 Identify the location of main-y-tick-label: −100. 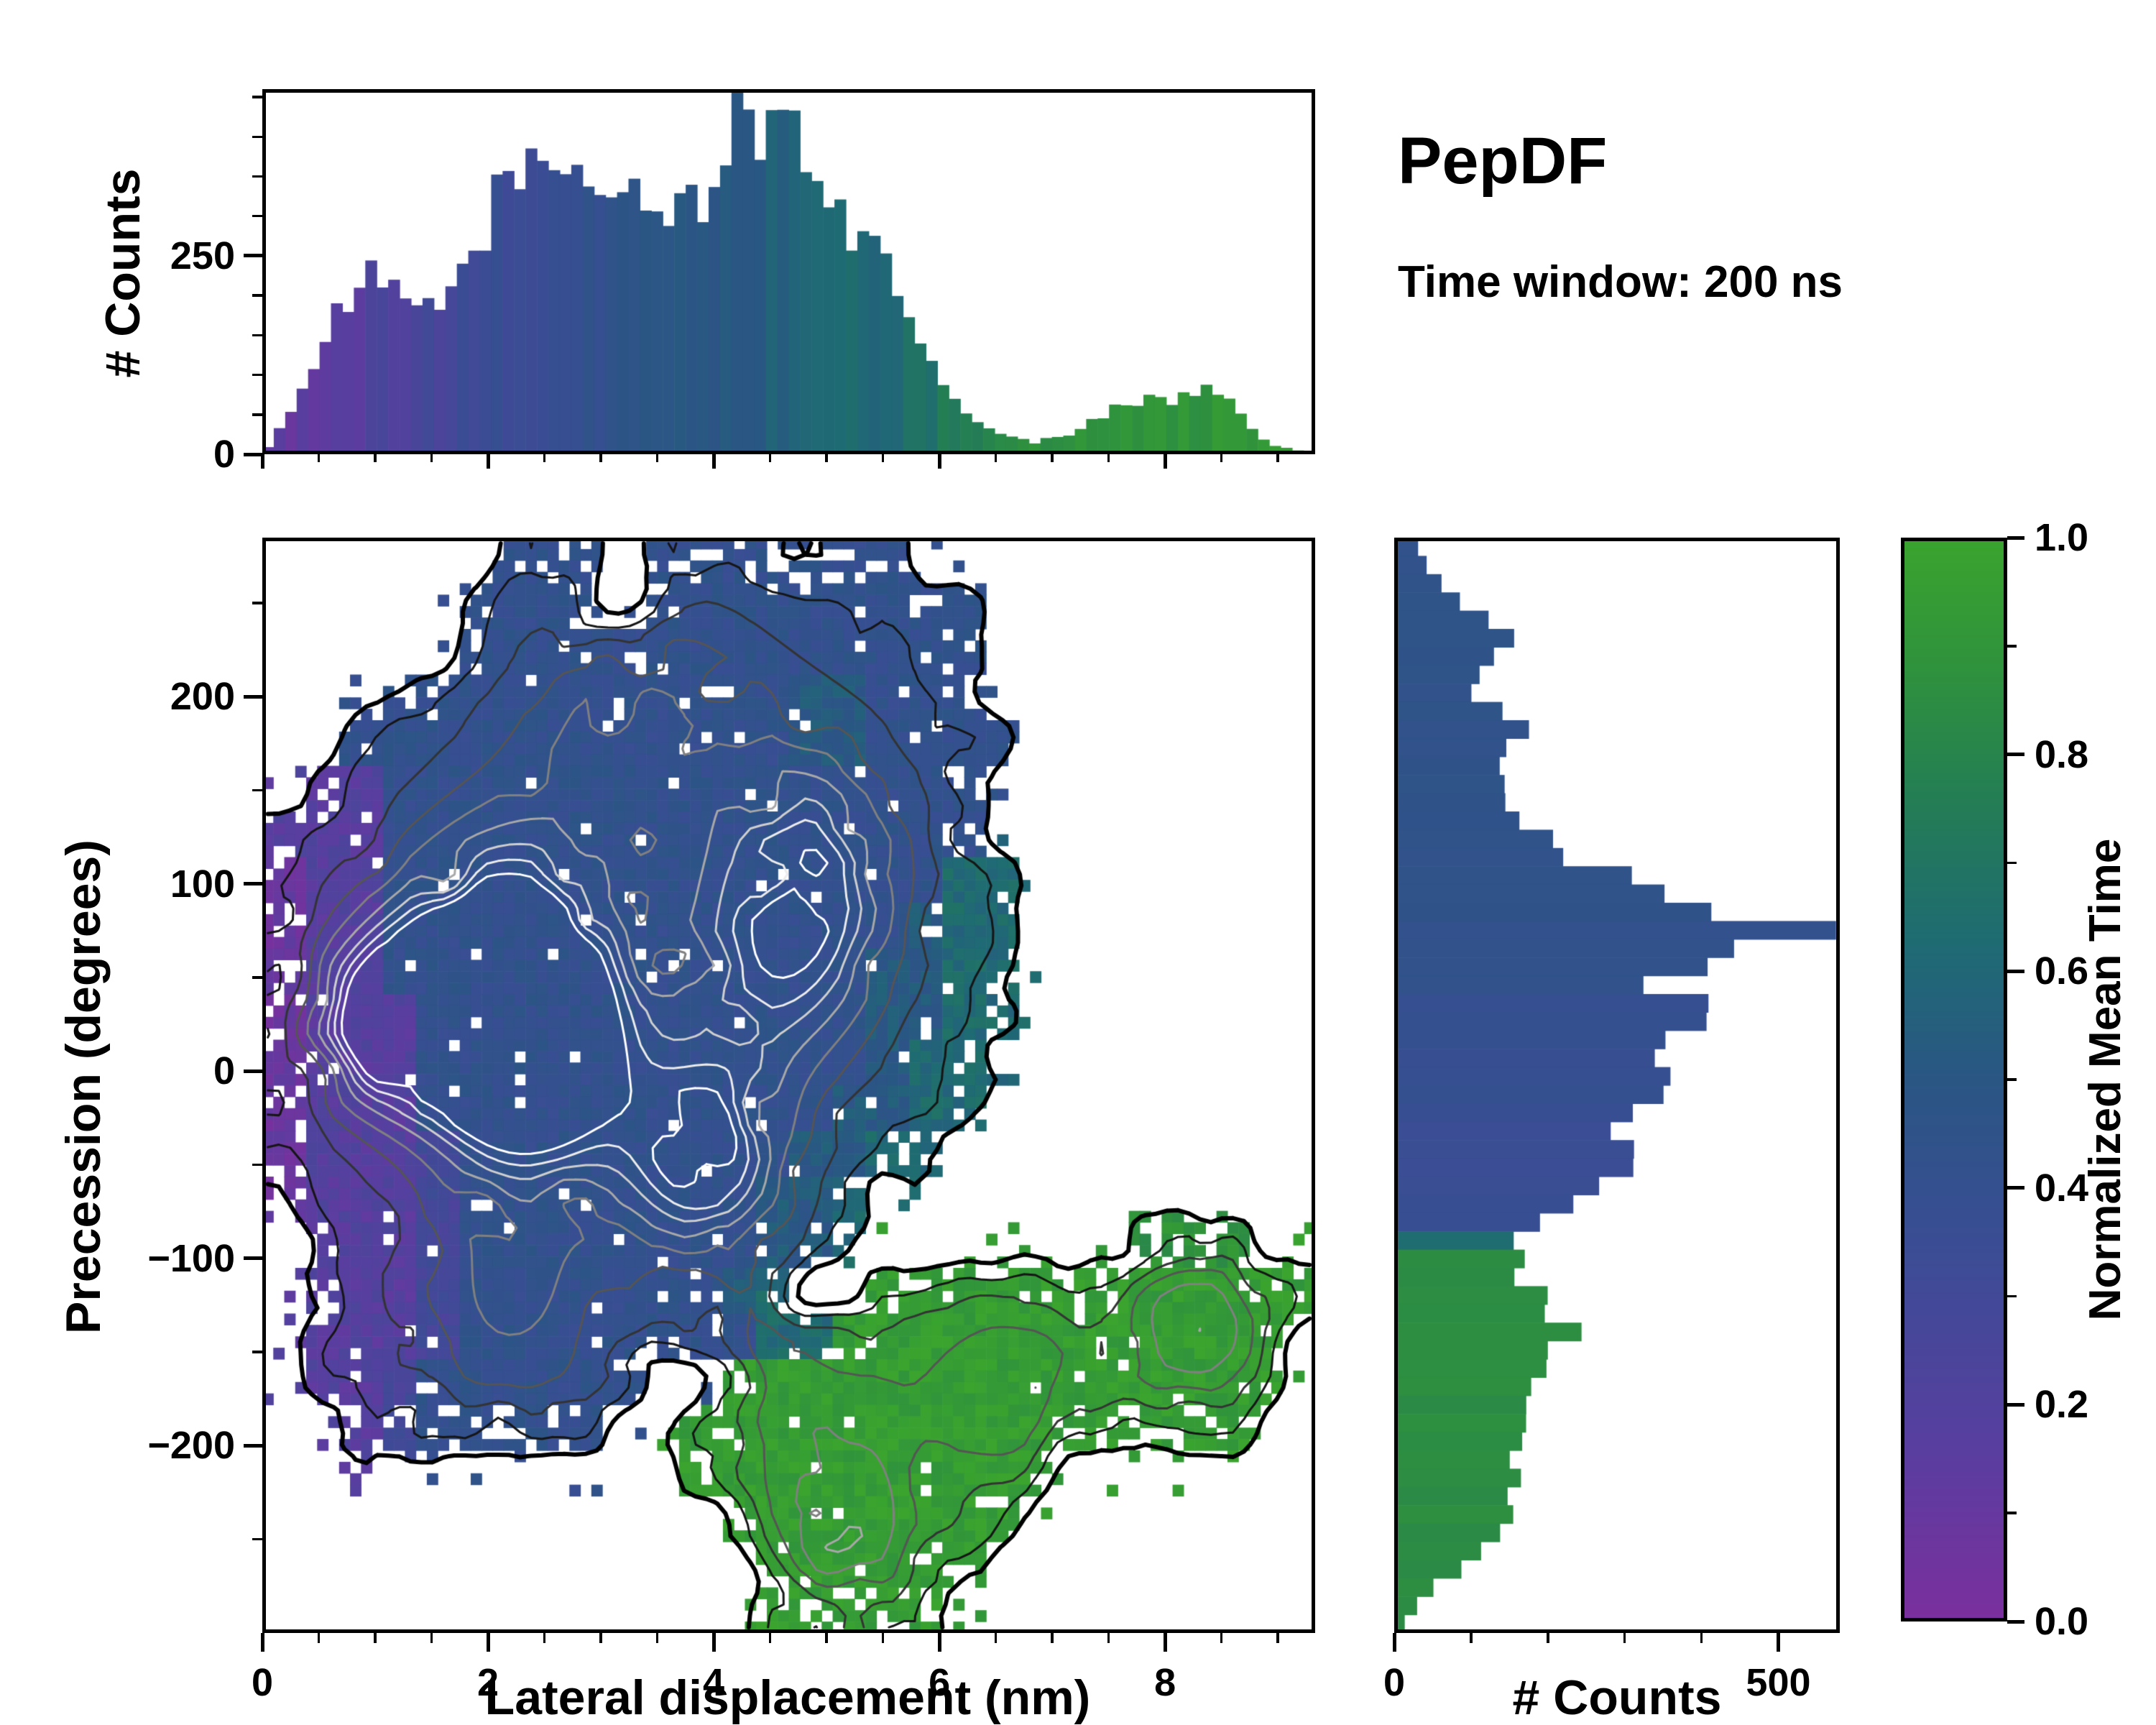
(191, 1258).